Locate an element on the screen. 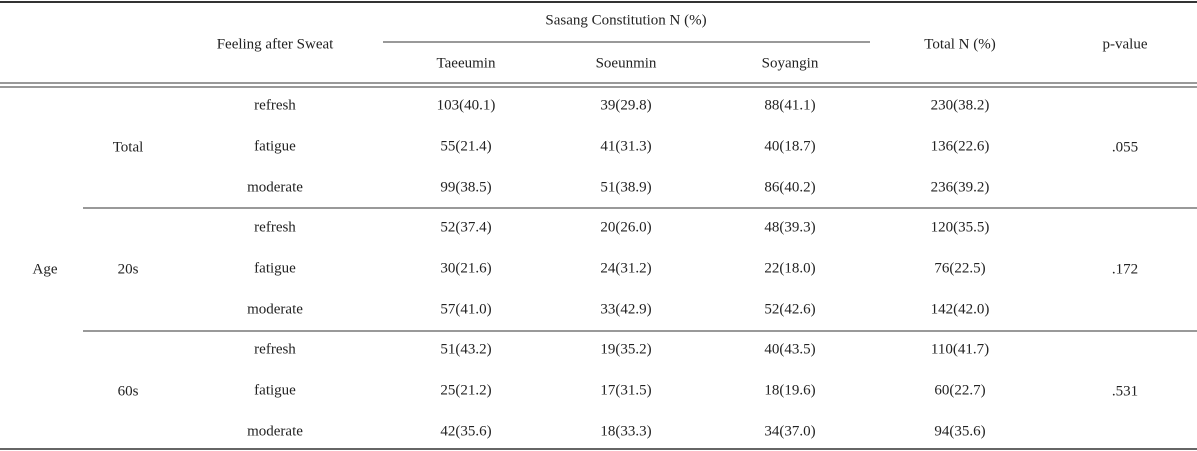  cell: 42(35.6) is located at coordinates (465, 431).